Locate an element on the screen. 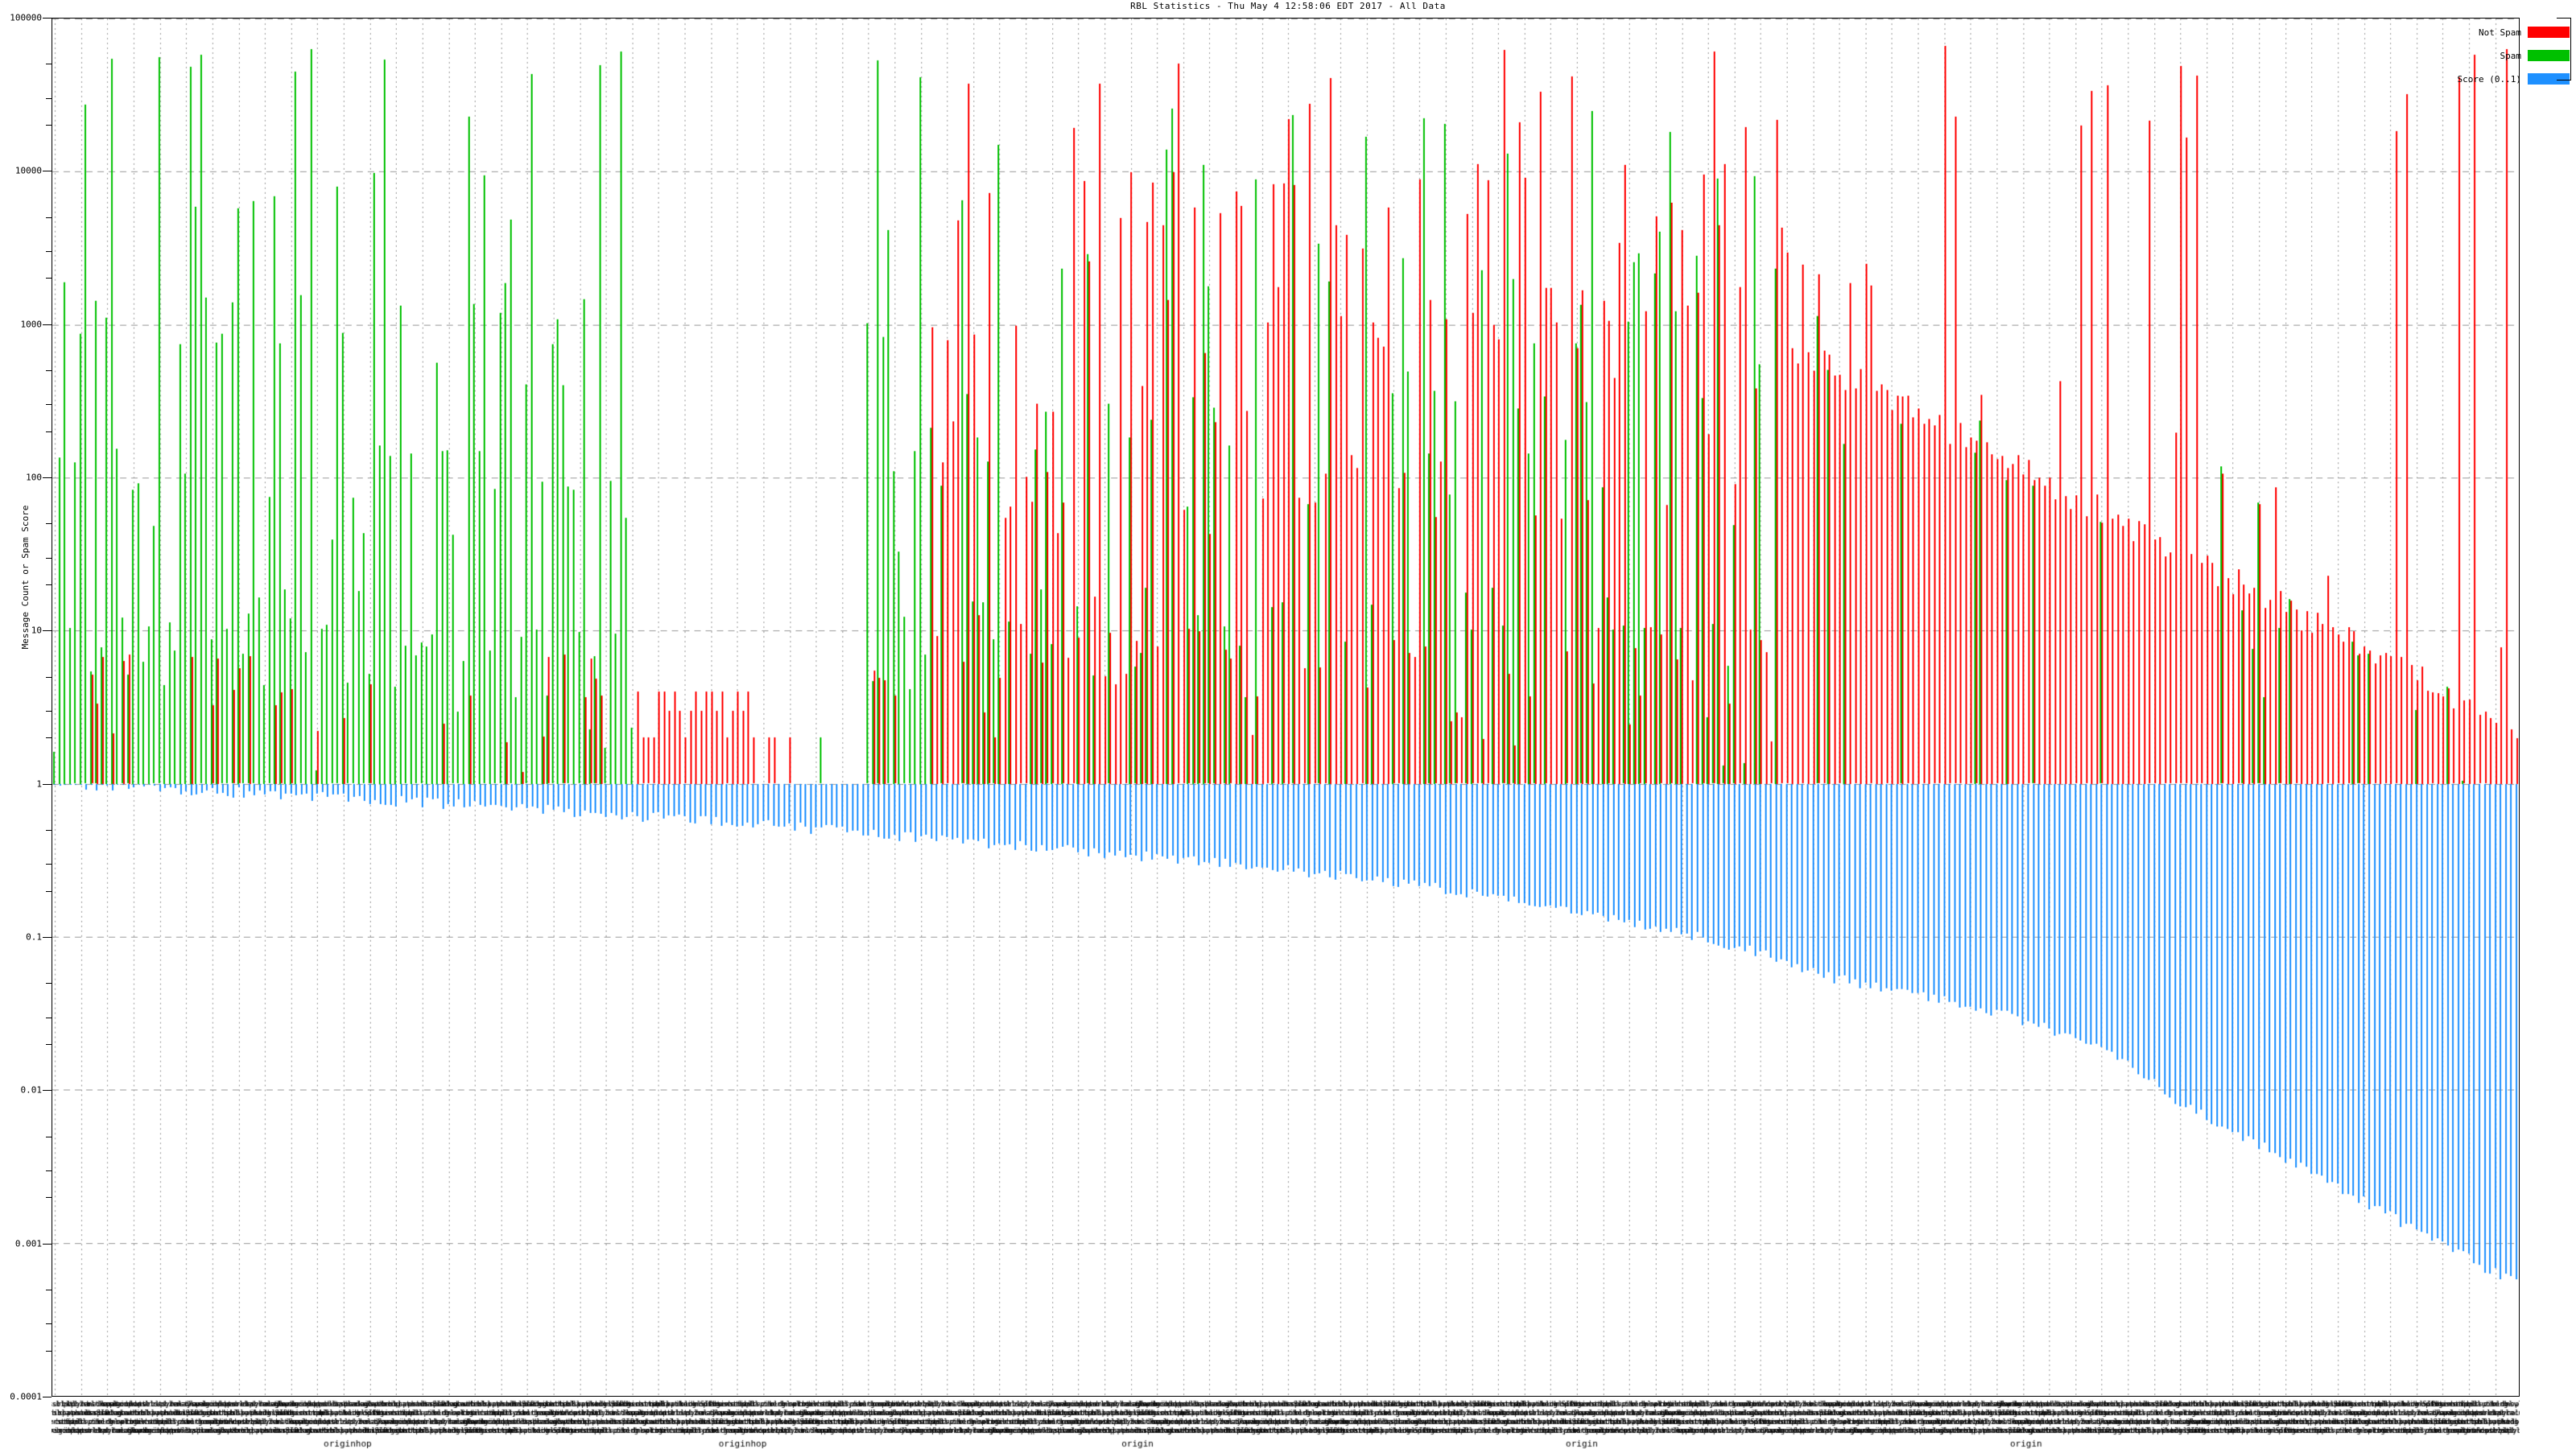 The width and height of the screenshot is (2576, 1449). y-tick-label: 1000 is located at coordinates (31, 324).